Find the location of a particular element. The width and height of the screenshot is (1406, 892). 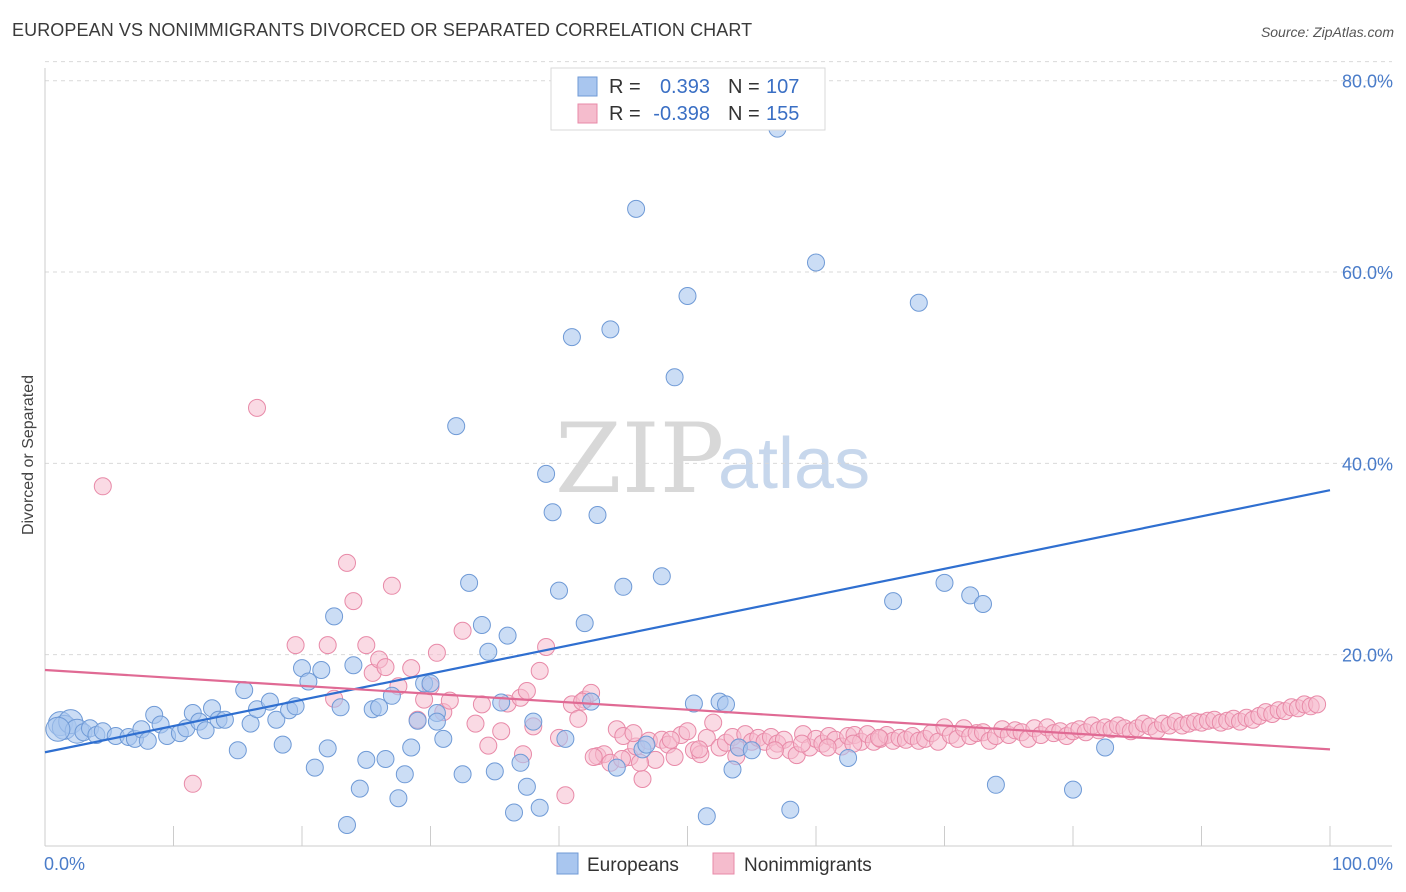

legend-series: Europeans Nonimmigrants is located at coordinates (714, 864).